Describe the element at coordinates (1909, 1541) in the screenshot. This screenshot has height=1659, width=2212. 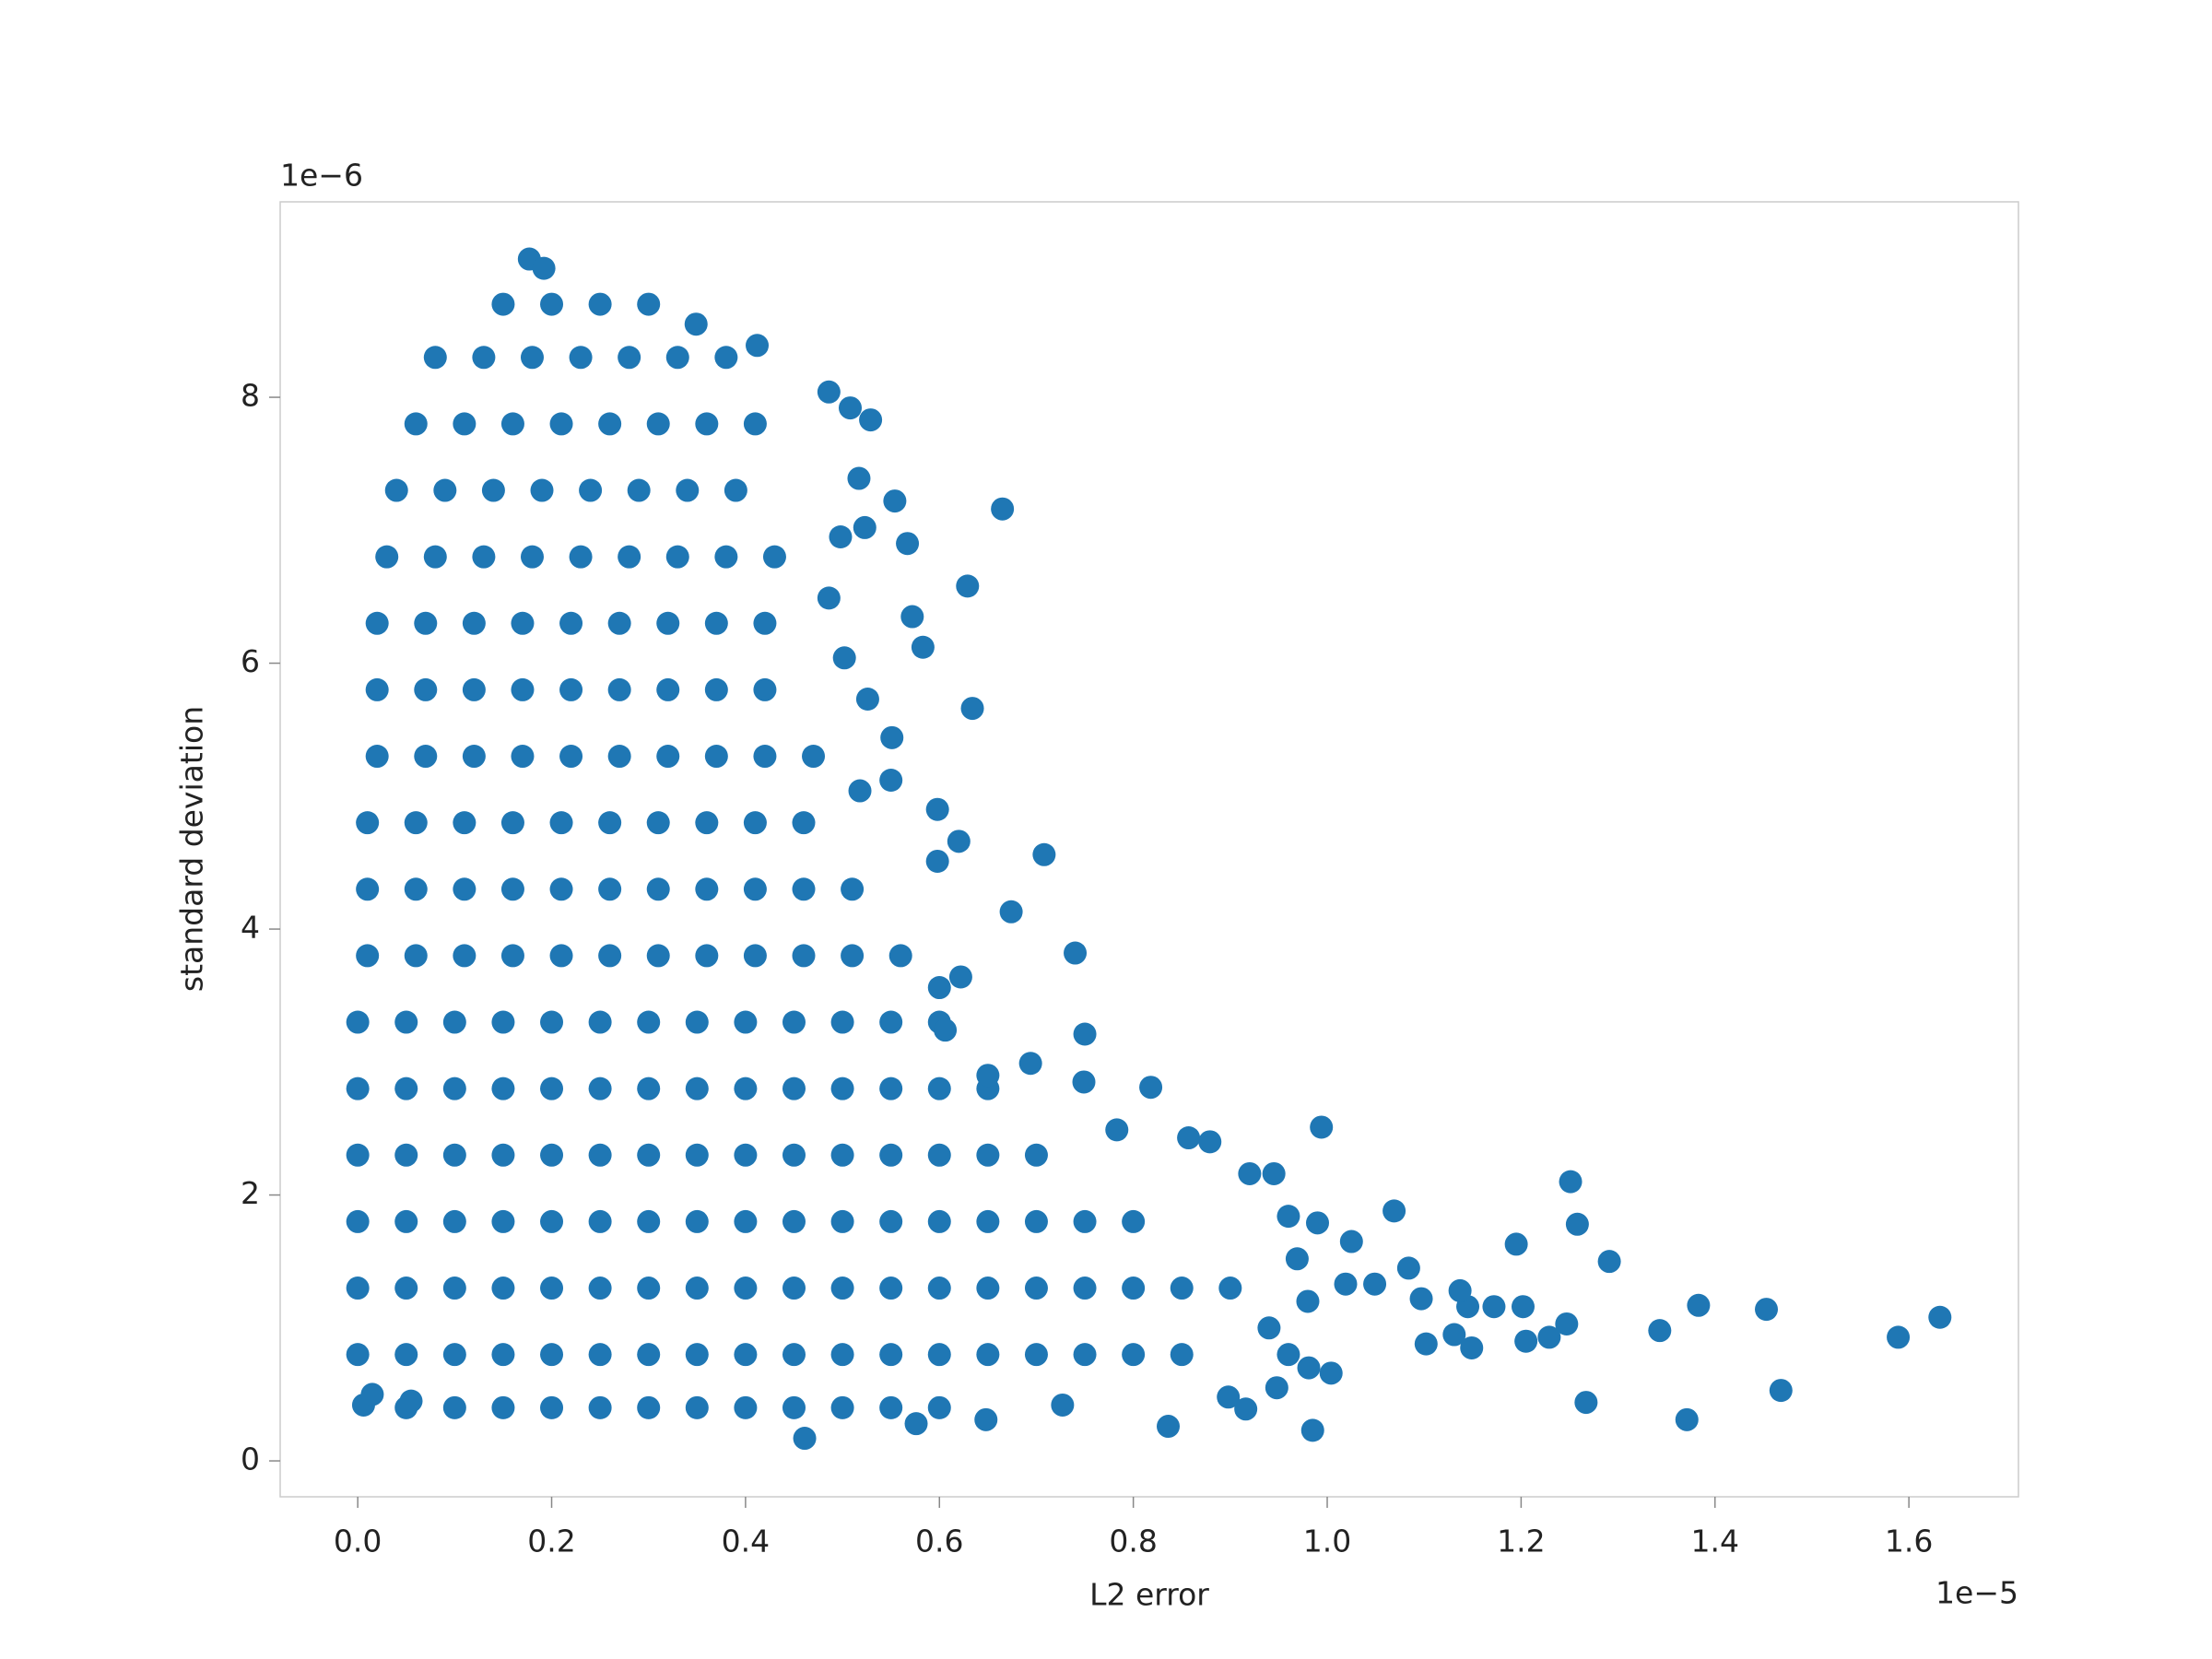
I see `x-tick-label: 1.6` at that location.